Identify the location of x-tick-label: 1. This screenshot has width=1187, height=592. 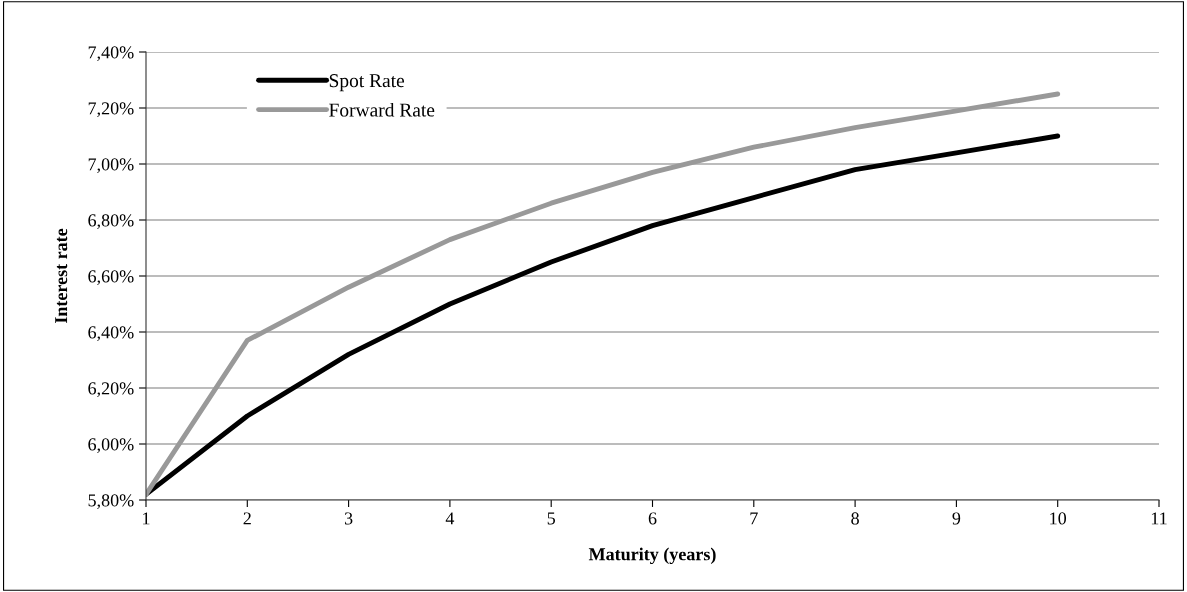
(146, 518).